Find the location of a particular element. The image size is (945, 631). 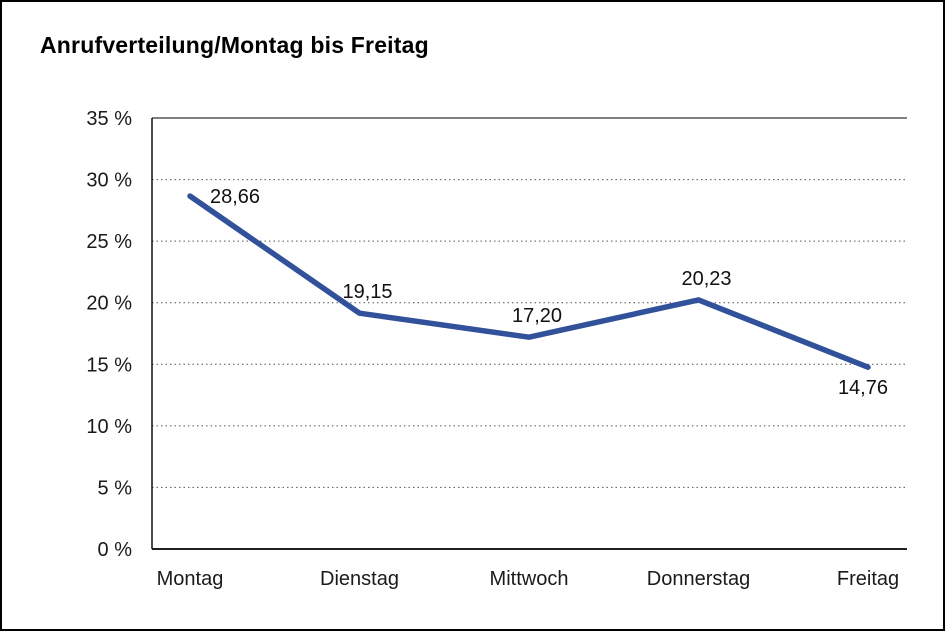

y-tick-label: 25 % is located at coordinates (109, 242).